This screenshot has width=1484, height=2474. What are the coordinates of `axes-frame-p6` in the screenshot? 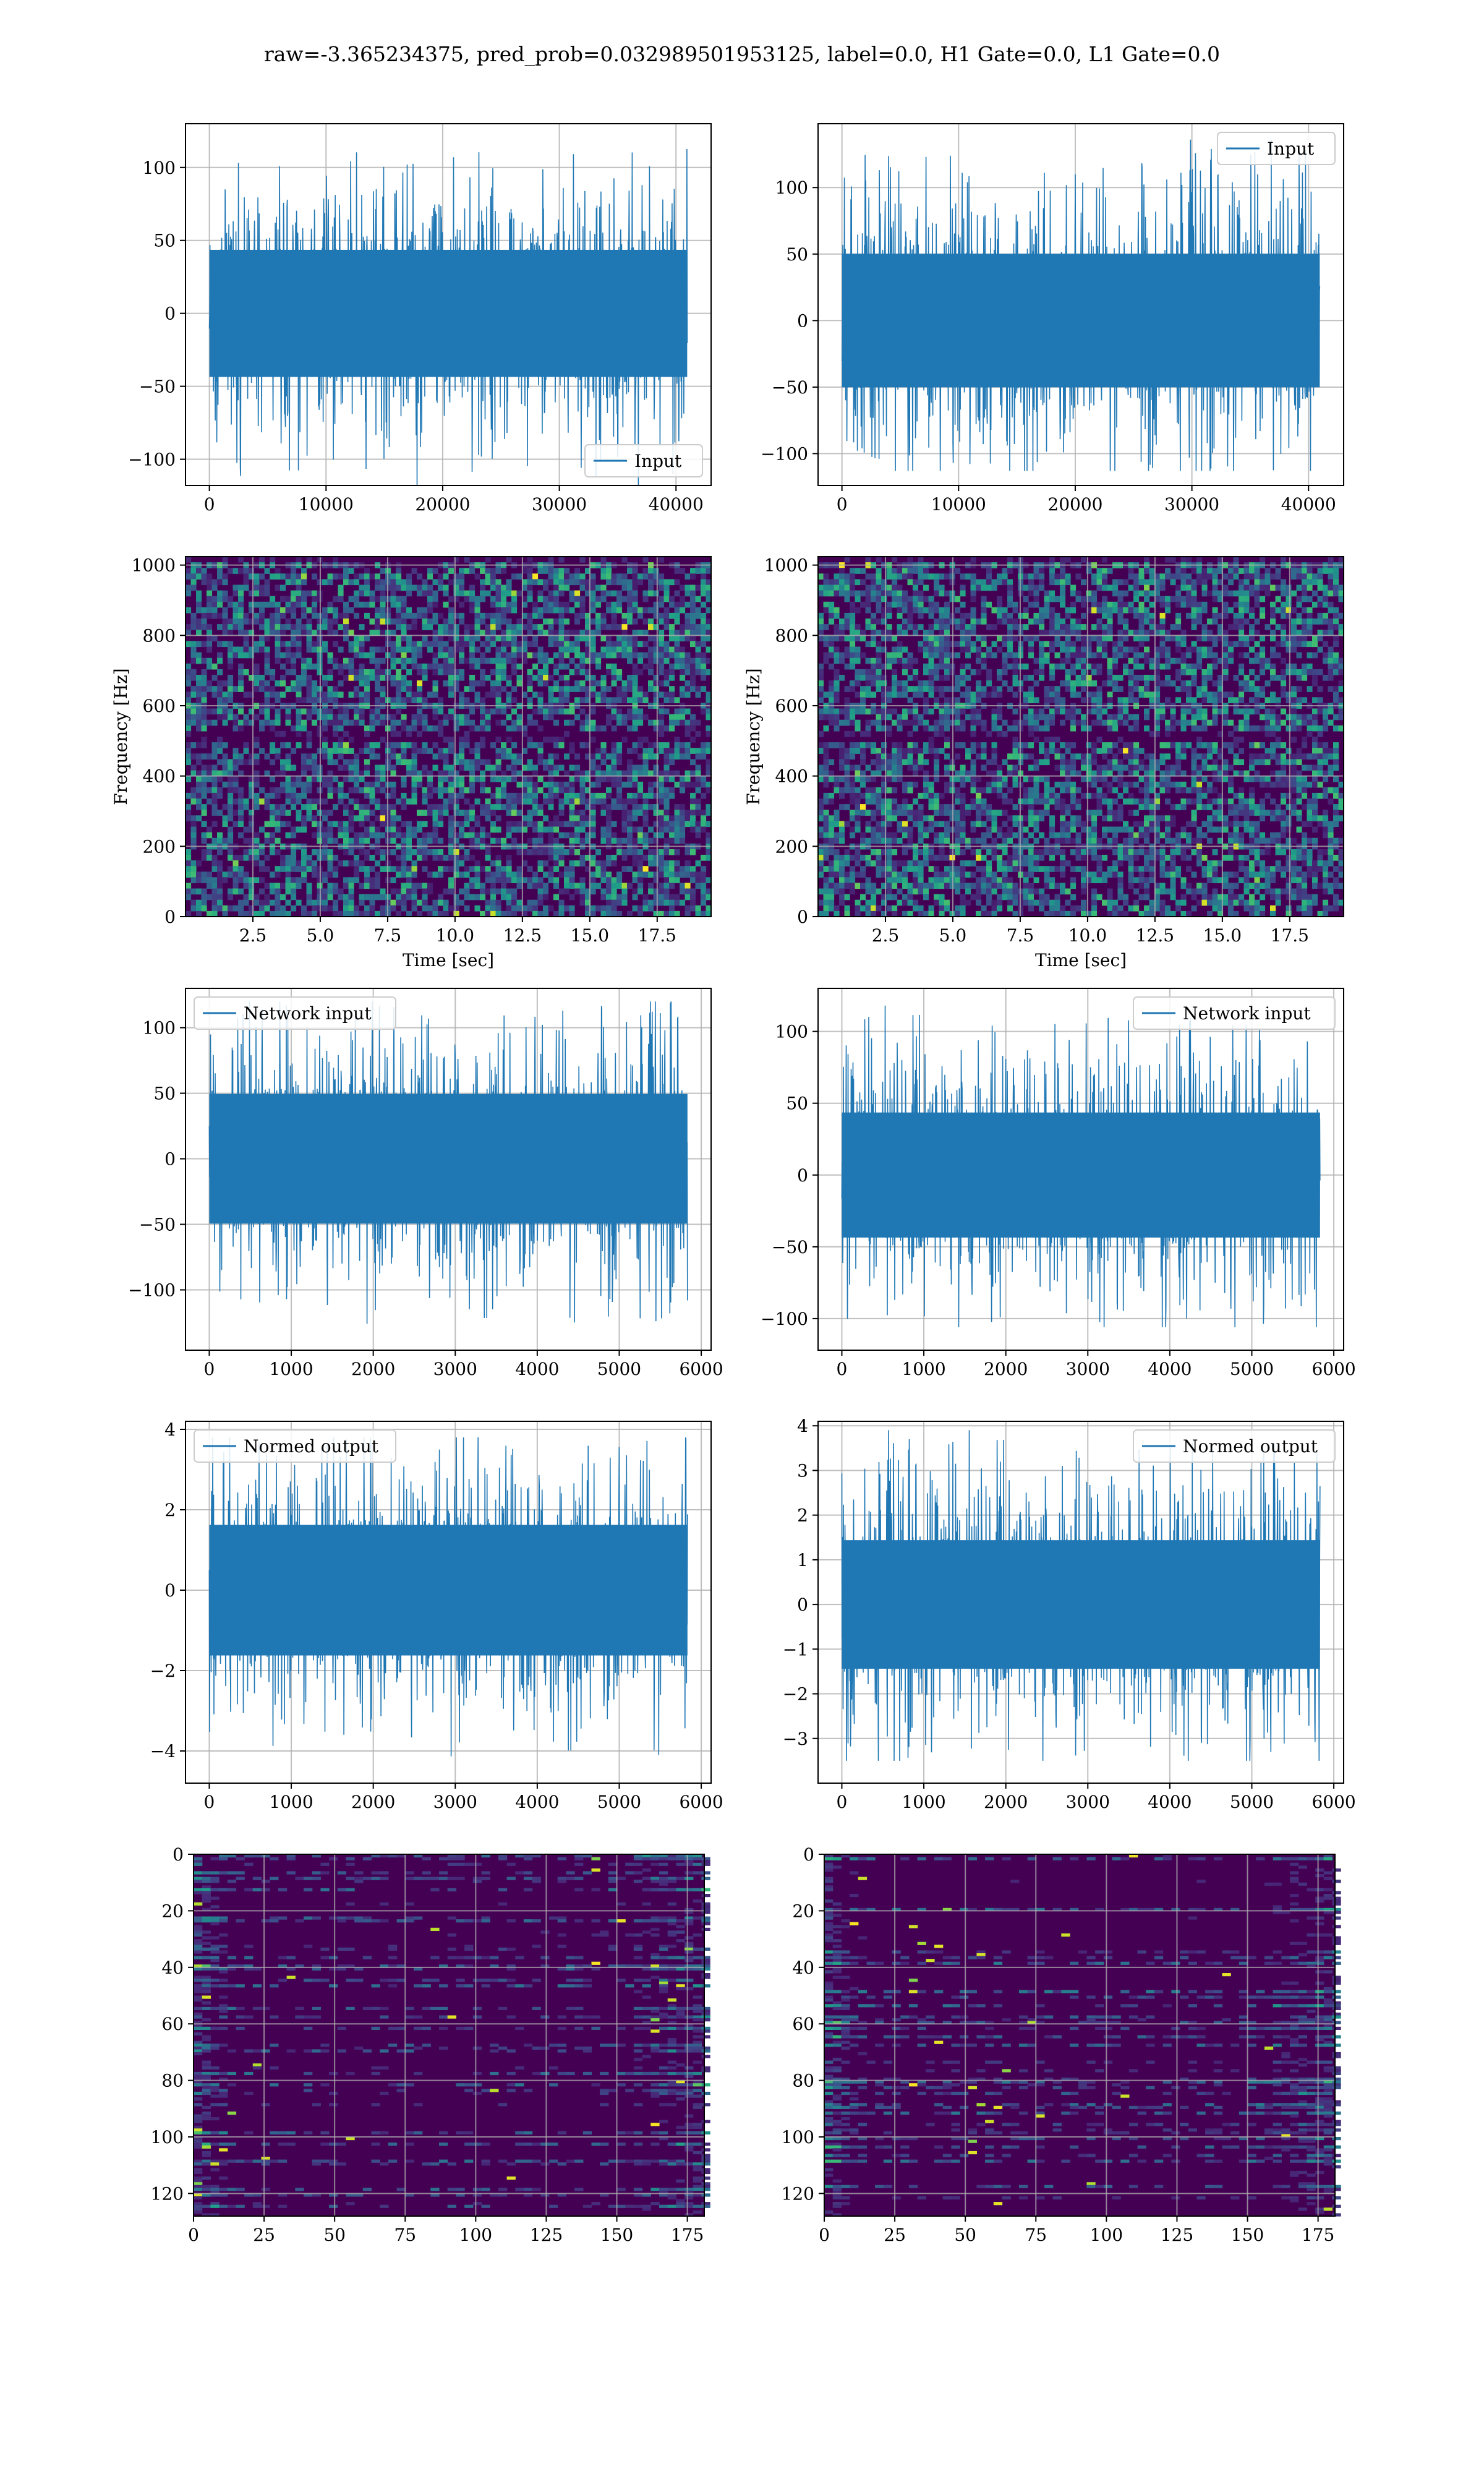 It's located at (1080, 1169).